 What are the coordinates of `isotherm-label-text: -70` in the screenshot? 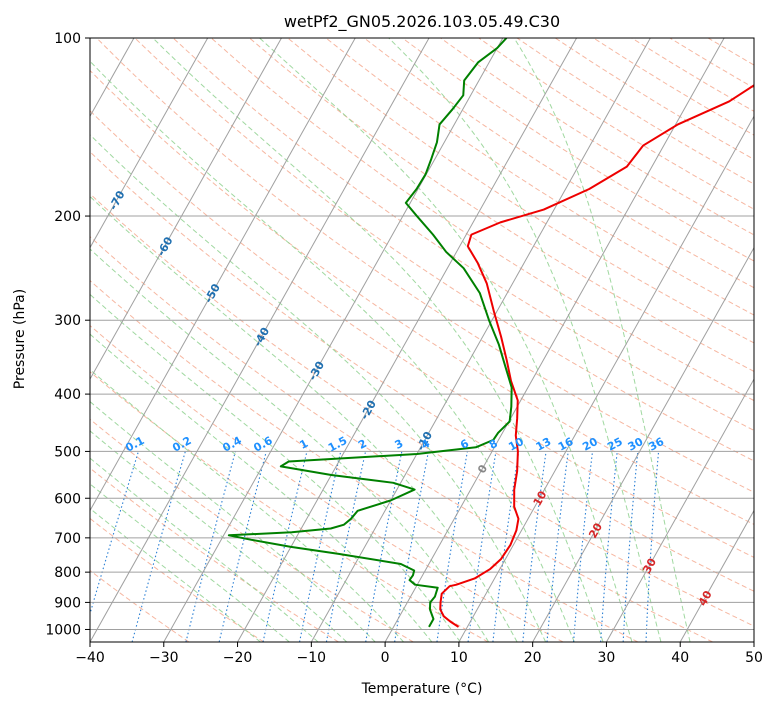 It's located at (117, 200).